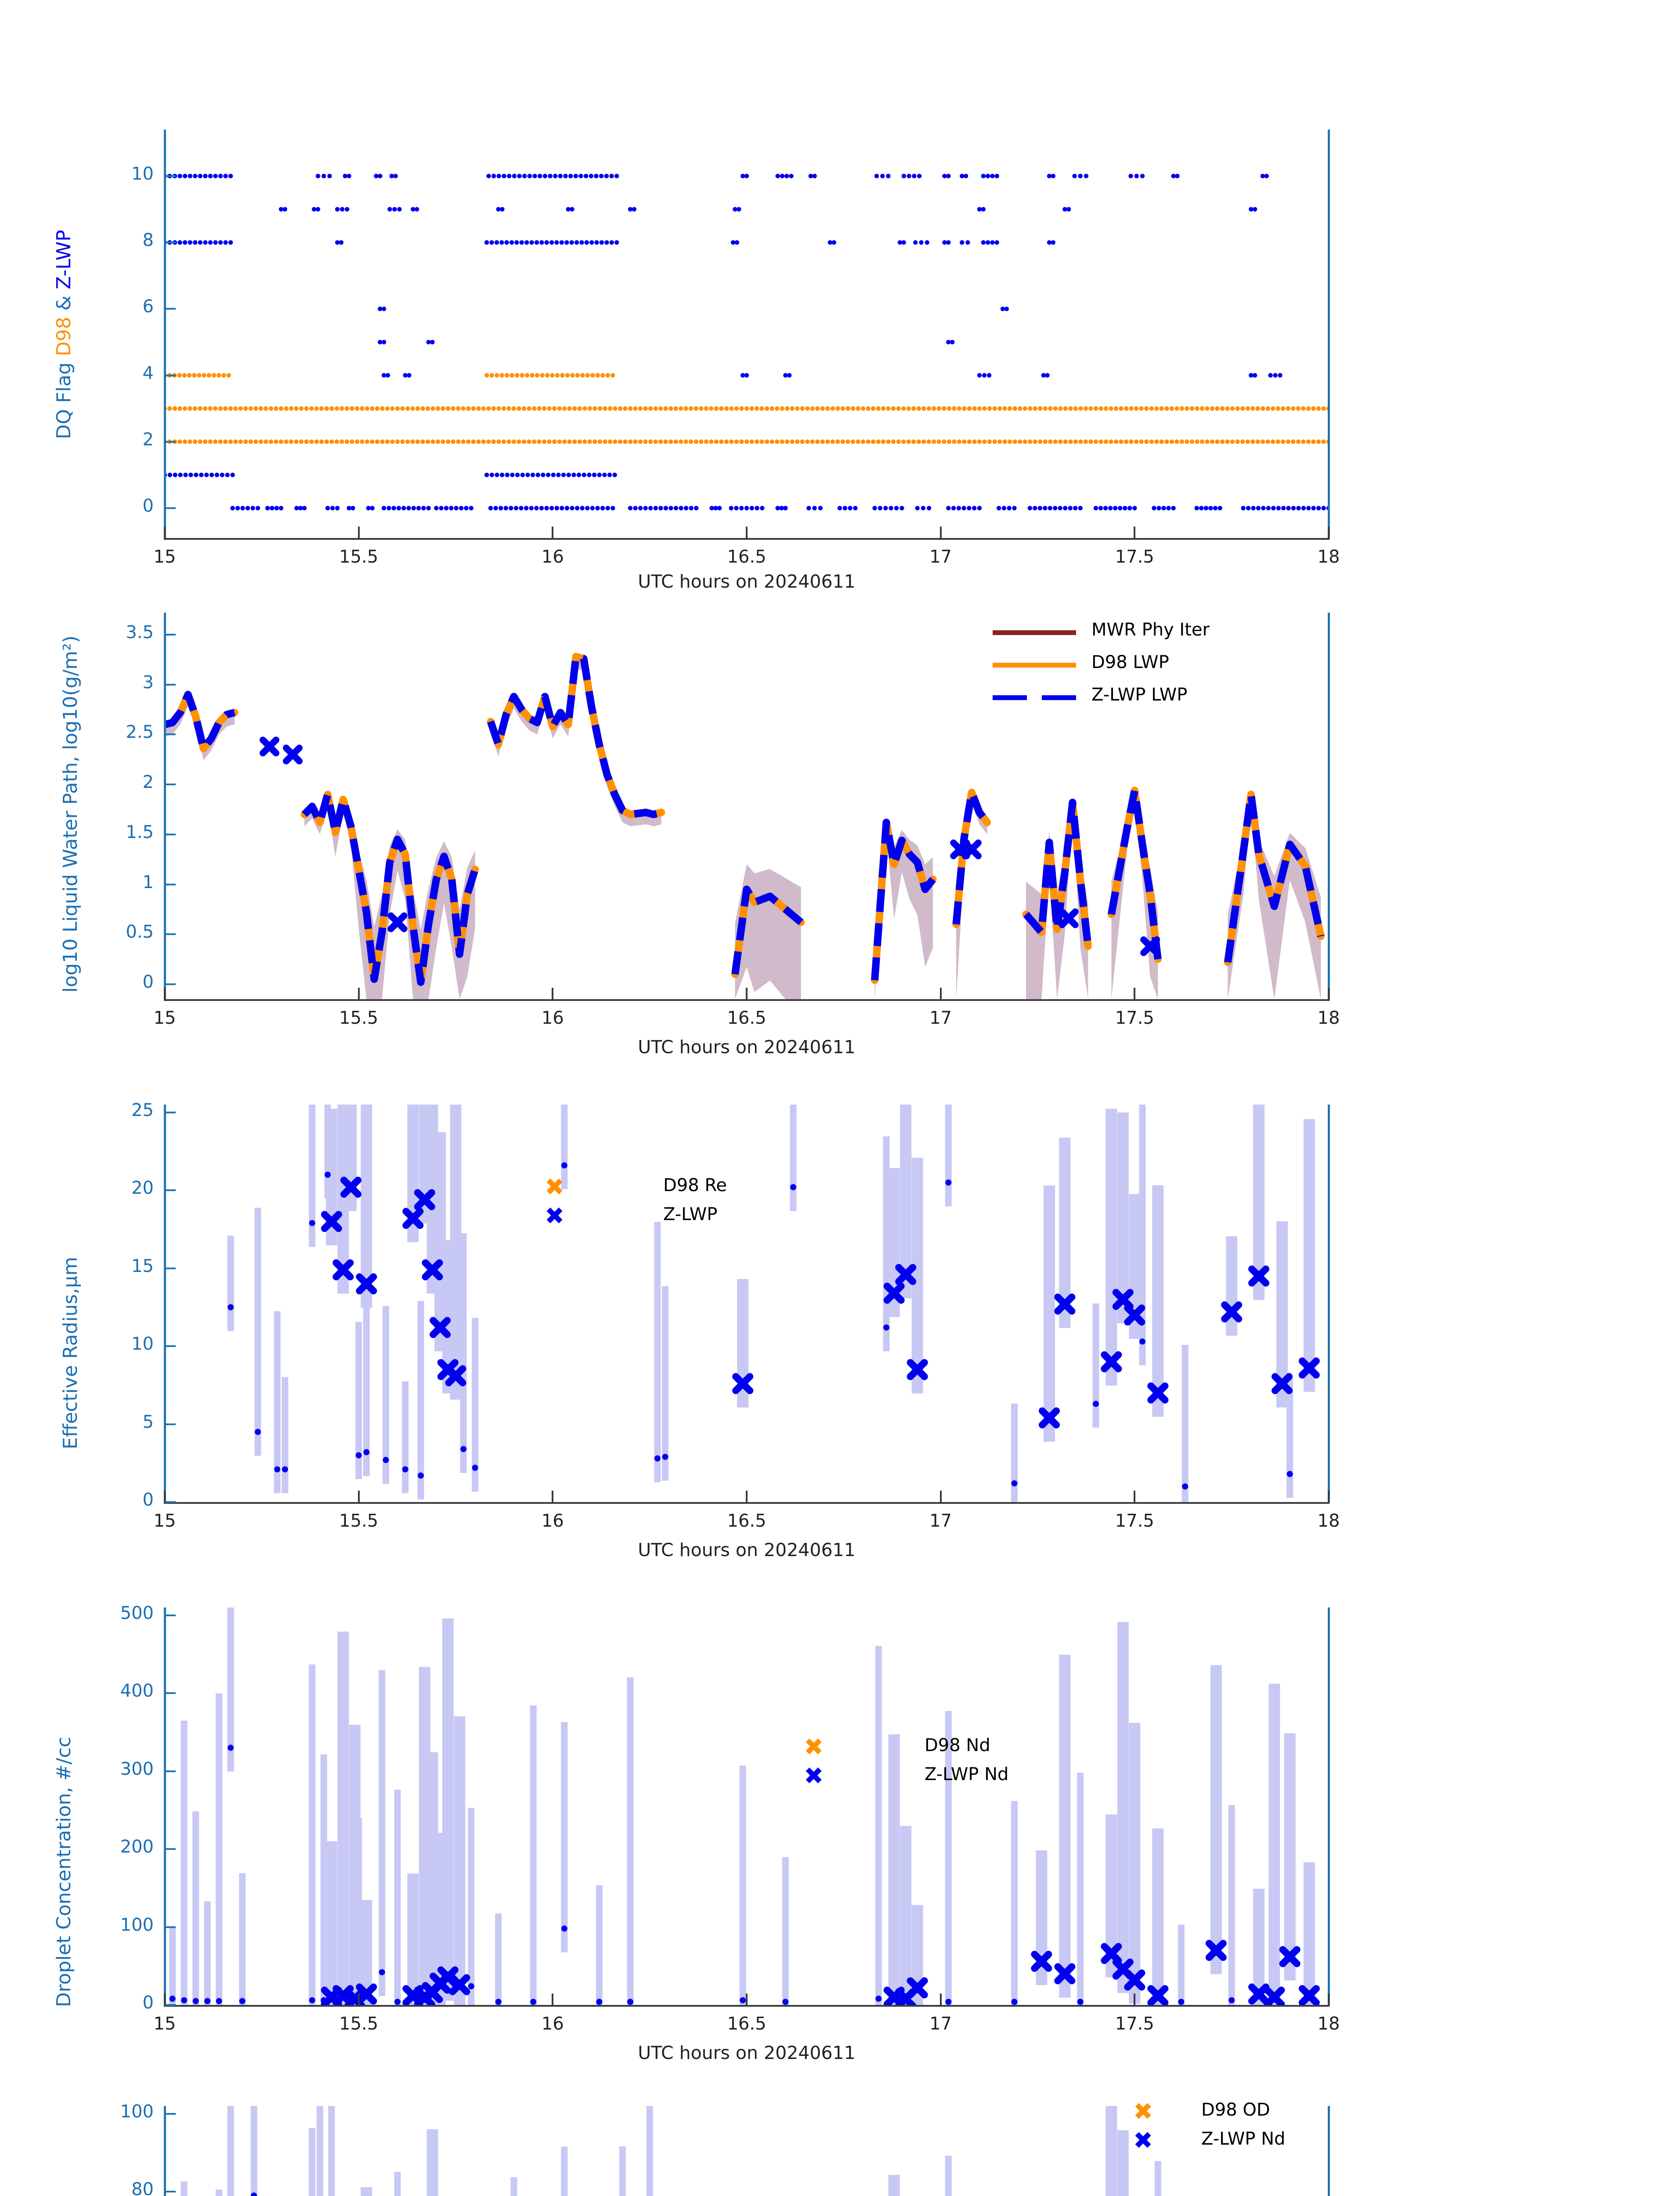 Image resolution: width=1680 pixels, height=2196 pixels. I want to click on z-lwp-lwp-line, so click(767, 930).